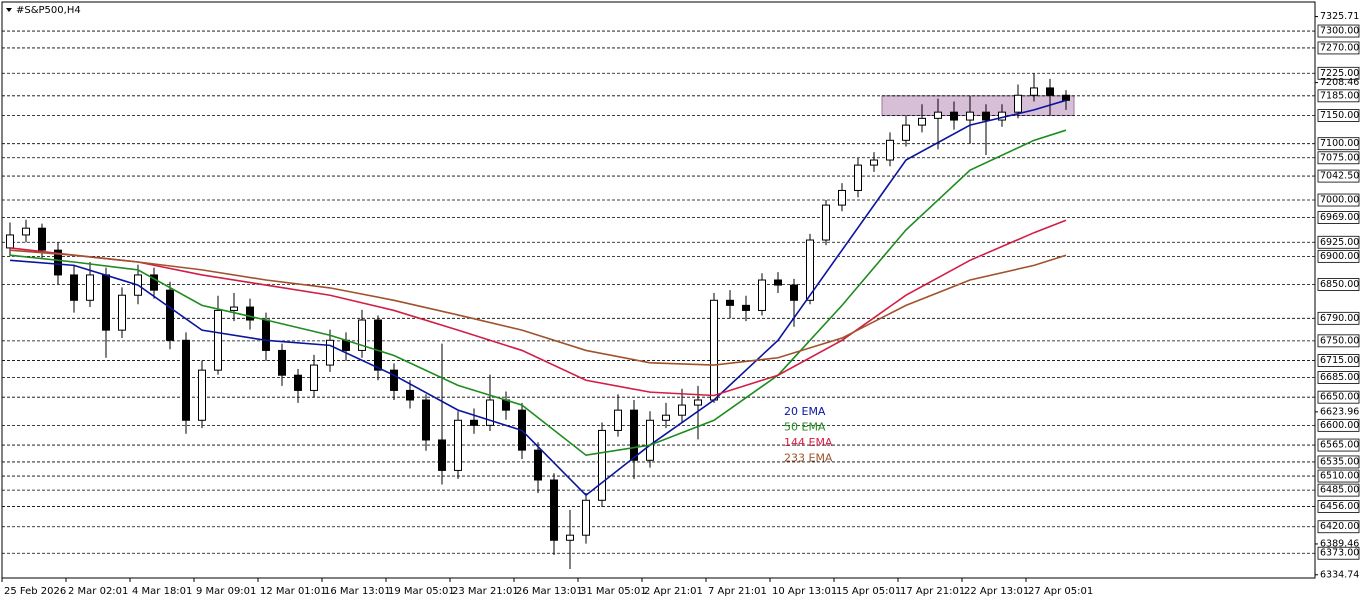  I want to click on y-tick-label: 6535.00, so click(1339, 461).